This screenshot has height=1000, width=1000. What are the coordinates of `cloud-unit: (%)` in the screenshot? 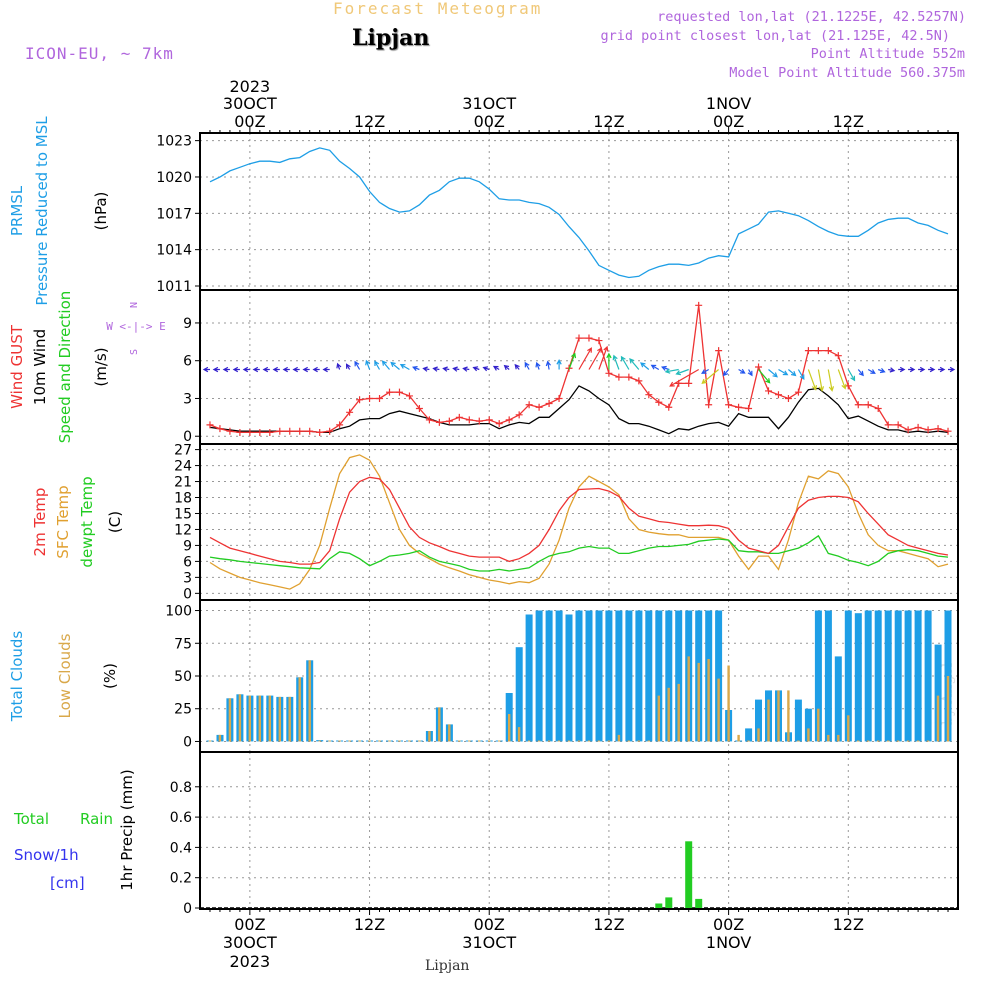 It's located at (110, 676).